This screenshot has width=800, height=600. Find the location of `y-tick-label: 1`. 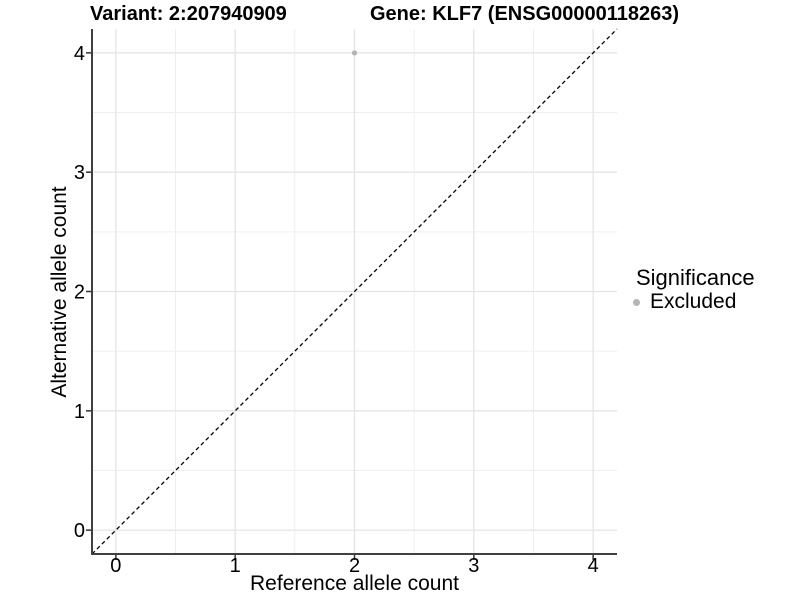

y-tick-label: 1 is located at coordinates (79, 412).